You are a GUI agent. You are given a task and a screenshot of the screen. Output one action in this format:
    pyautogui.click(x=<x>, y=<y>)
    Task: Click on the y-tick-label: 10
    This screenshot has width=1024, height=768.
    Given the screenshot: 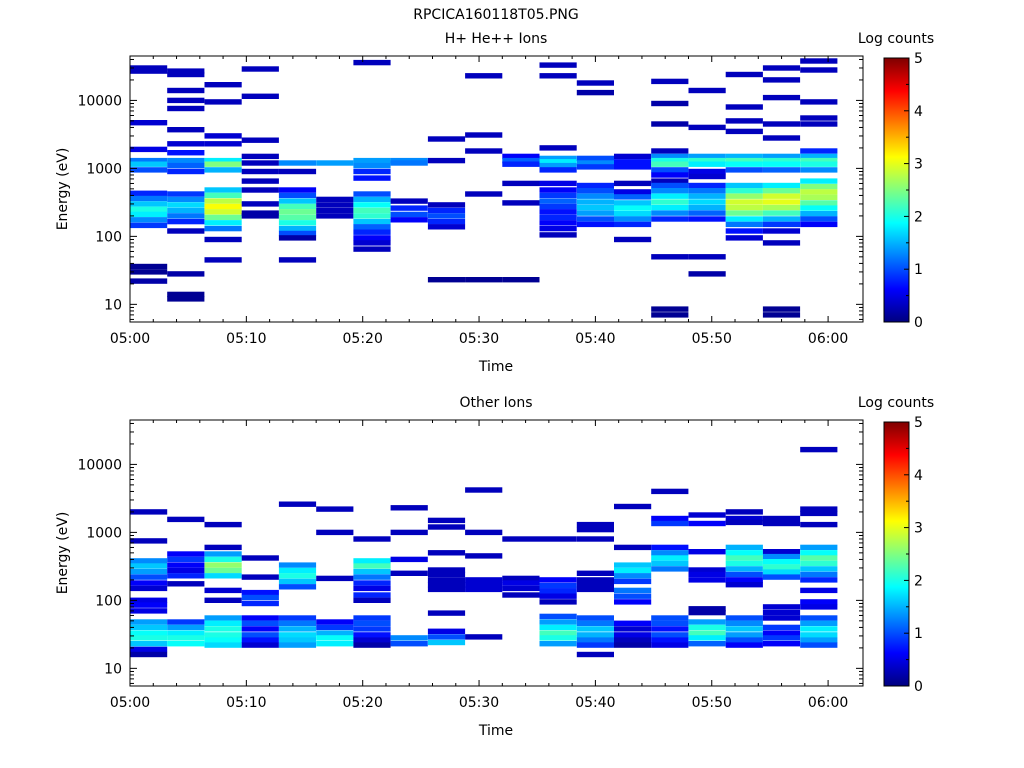 What is the action you would take?
    pyautogui.click(x=113, y=305)
    